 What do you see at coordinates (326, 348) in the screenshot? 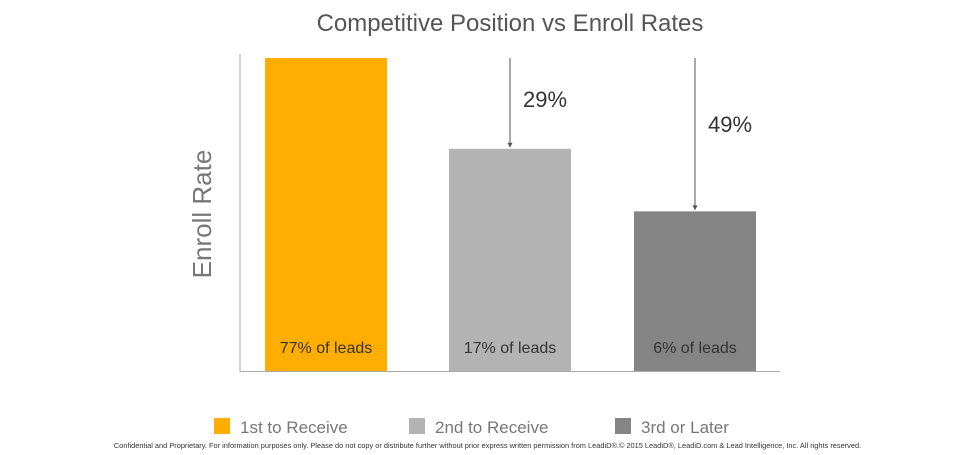
I see `bar-label-1: 77% of leads` at bounding box center [326, 348].